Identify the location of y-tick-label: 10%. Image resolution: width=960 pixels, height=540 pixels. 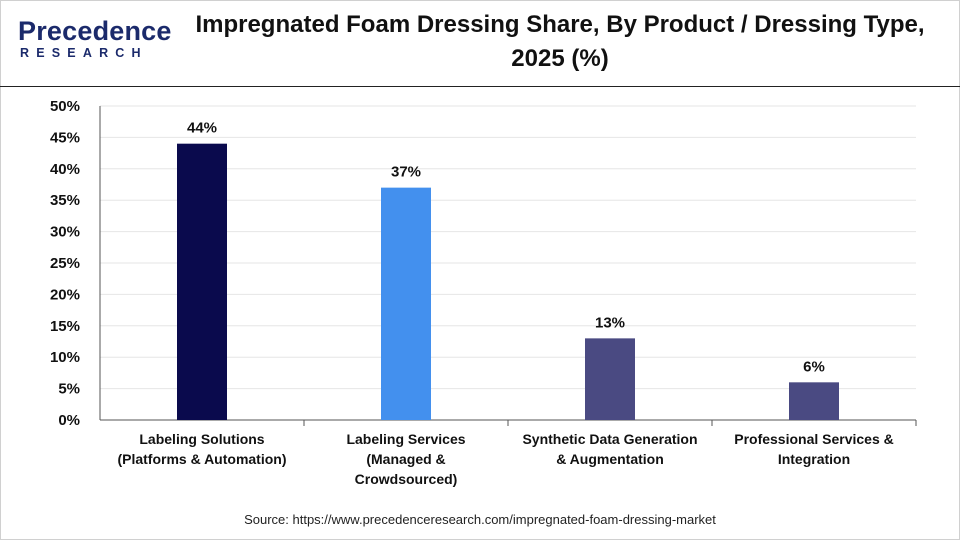
(65, 357).